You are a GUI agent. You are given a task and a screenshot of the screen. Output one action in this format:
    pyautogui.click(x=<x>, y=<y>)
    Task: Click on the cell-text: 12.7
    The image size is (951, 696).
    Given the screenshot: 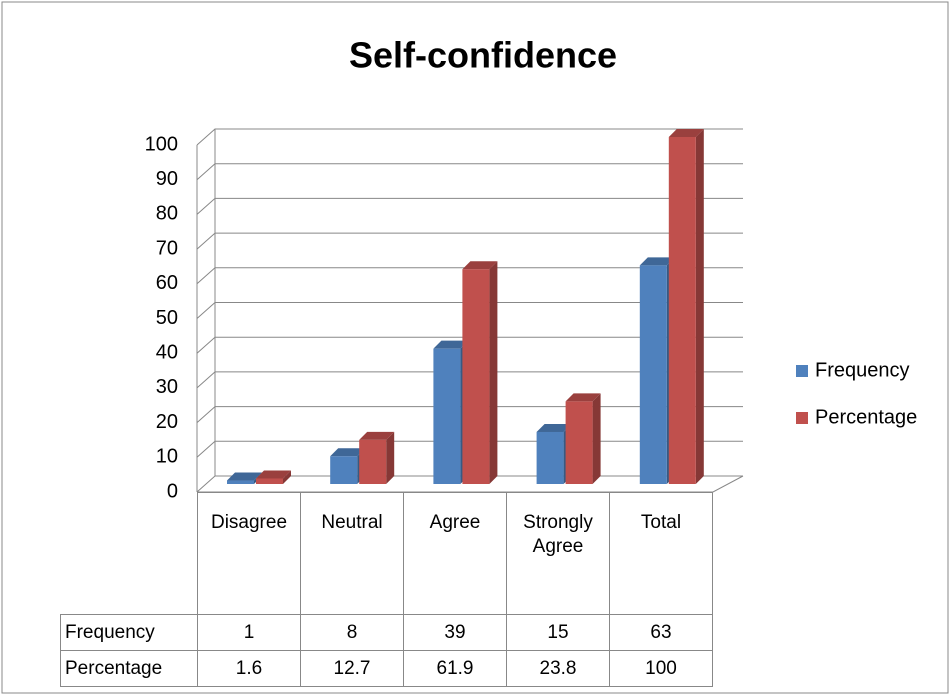 What is the action you would take?
    pyautogui.click(x=352, y=668)
    